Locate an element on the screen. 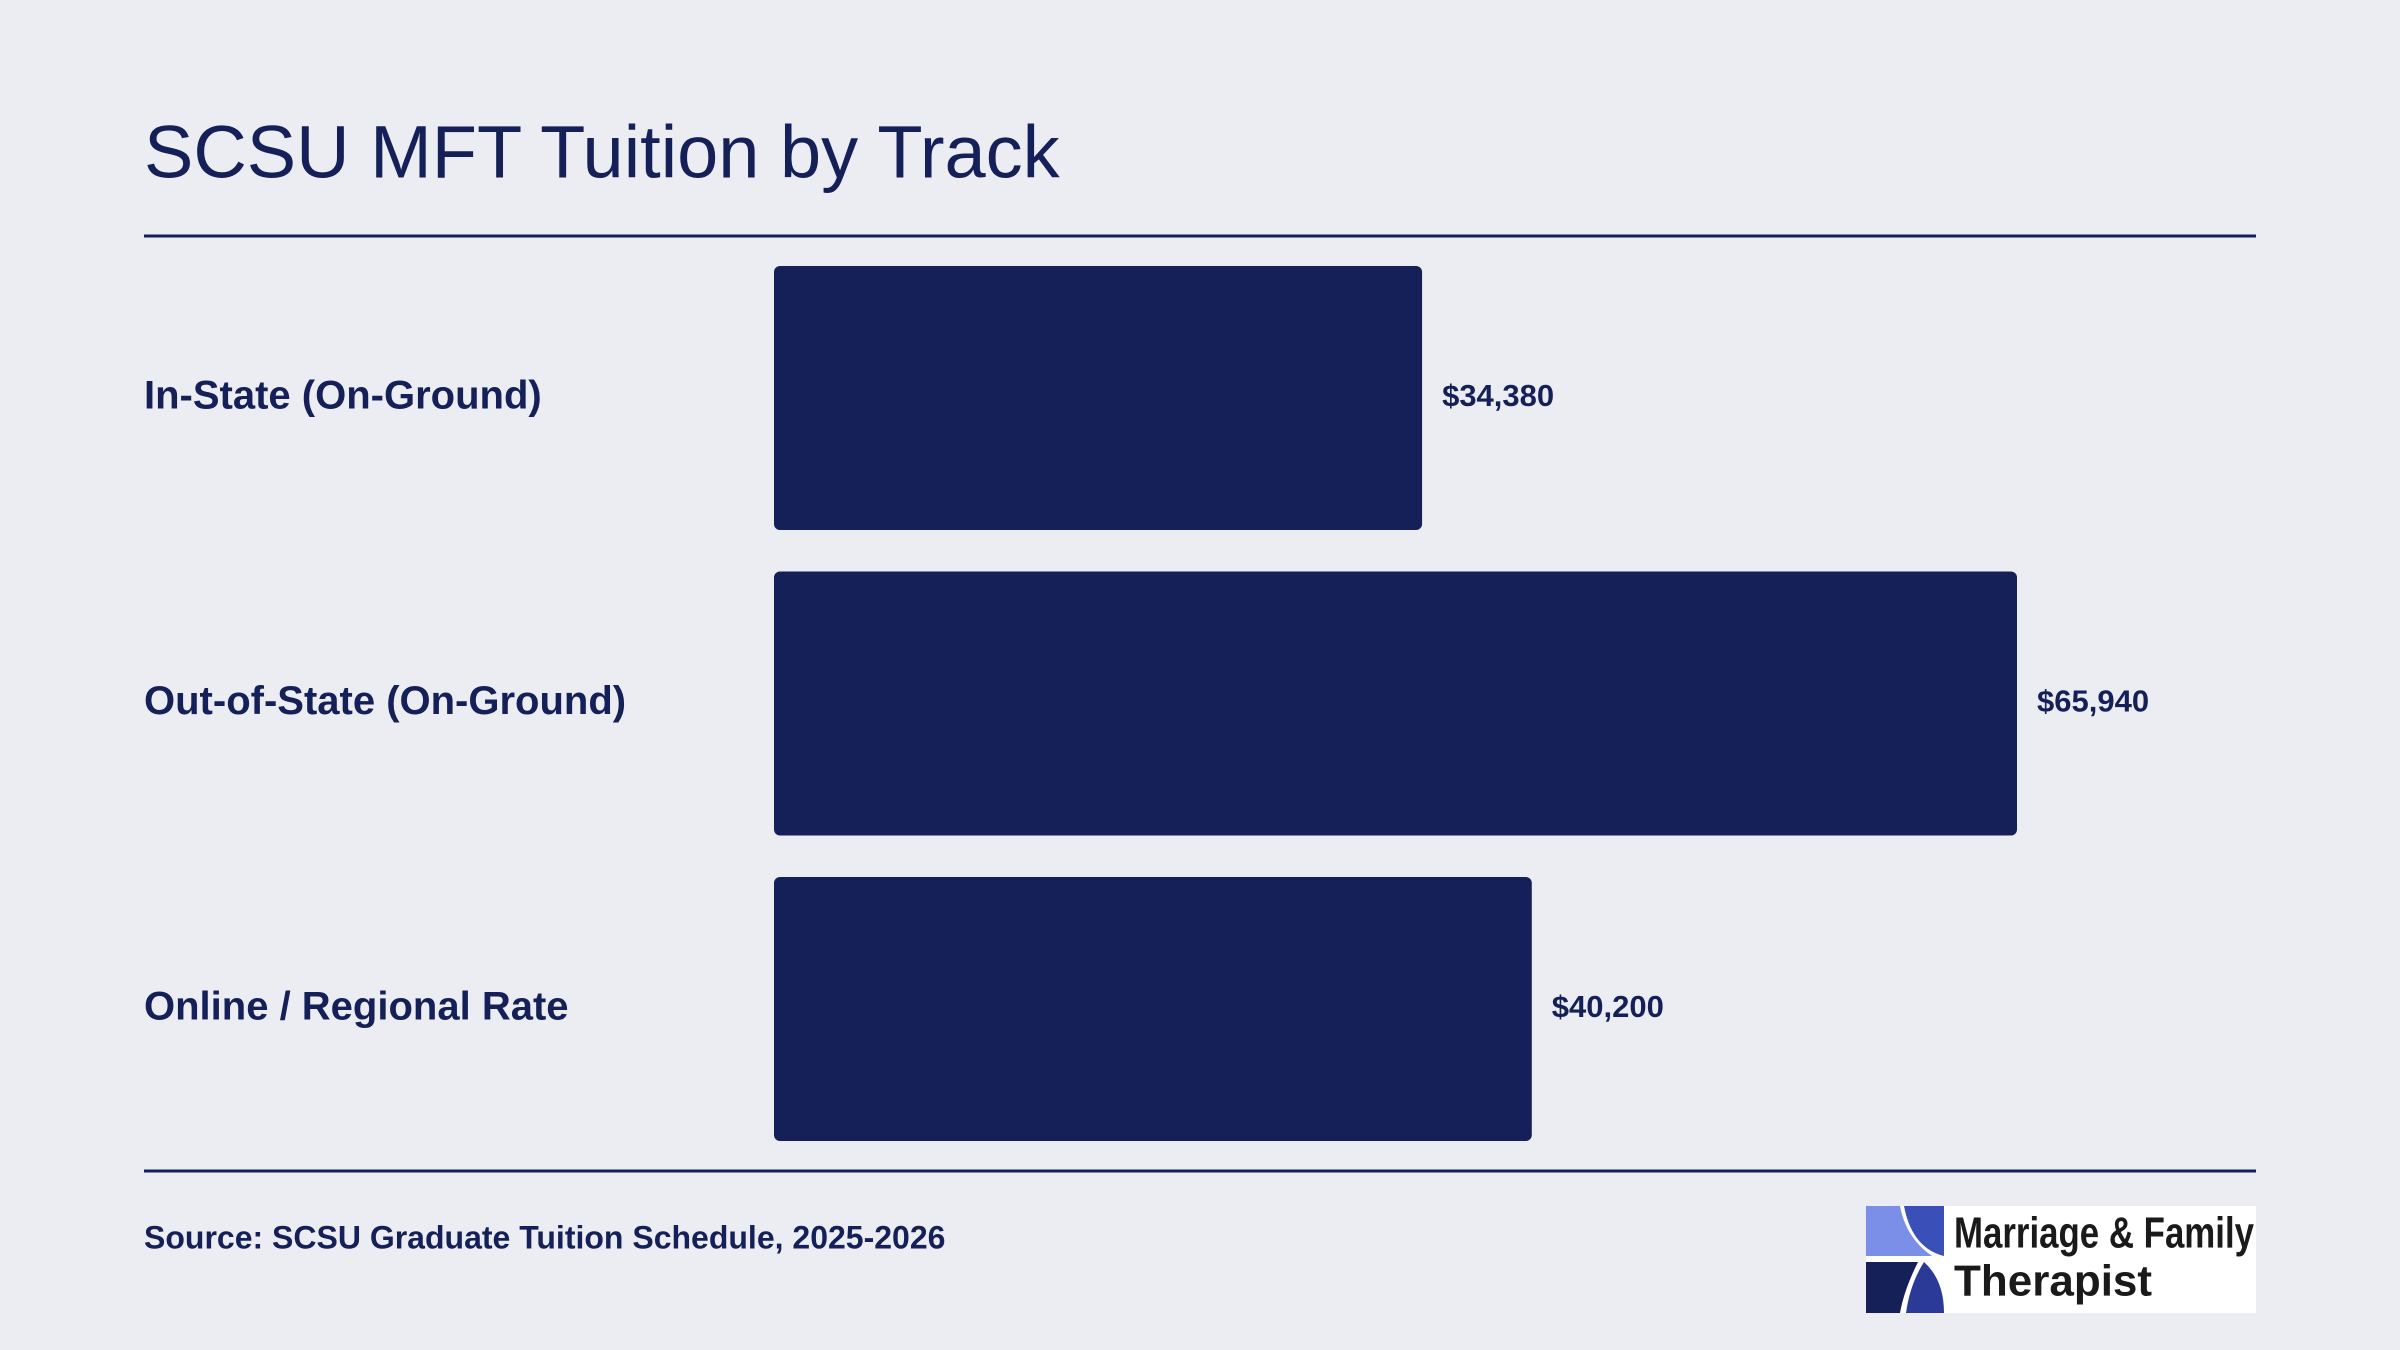 The height and width of the screenshot is (1350, 2400). logo: Marriage & Family Therapist is located at coordinates (2061, 1259).